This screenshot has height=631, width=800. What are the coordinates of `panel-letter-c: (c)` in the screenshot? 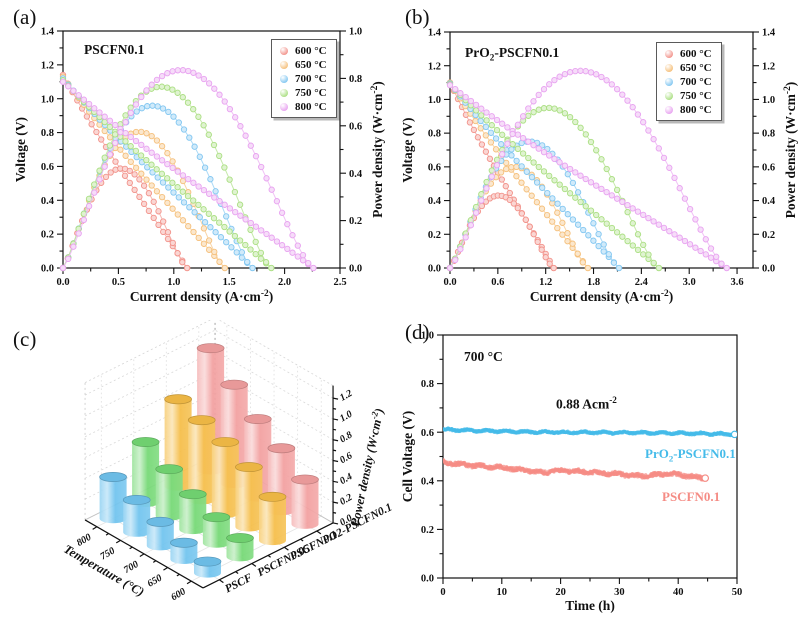 It's located at (25, 339).